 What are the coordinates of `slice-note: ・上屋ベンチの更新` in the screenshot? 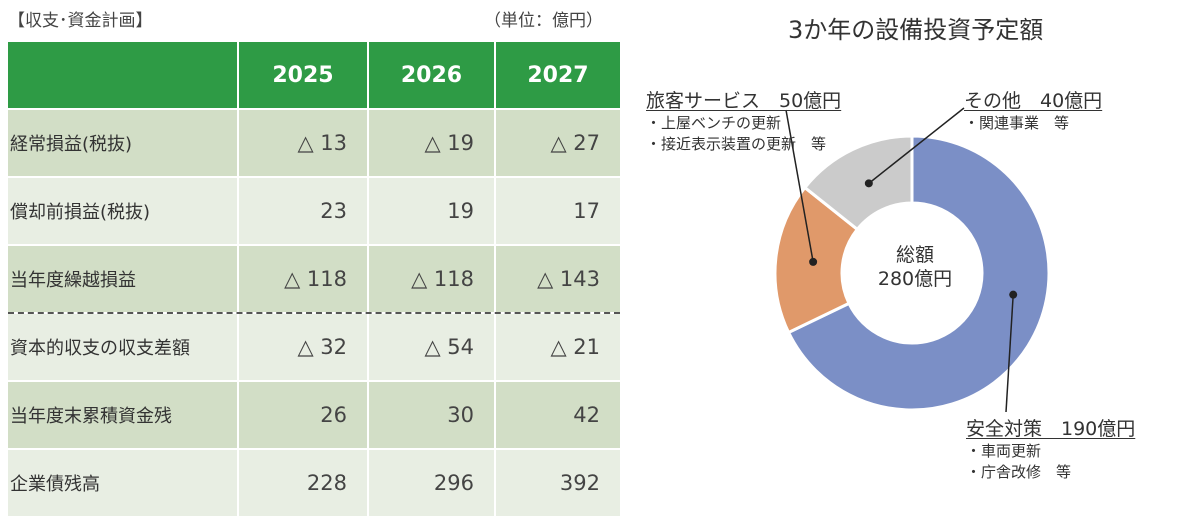 It's located at (714, 123).